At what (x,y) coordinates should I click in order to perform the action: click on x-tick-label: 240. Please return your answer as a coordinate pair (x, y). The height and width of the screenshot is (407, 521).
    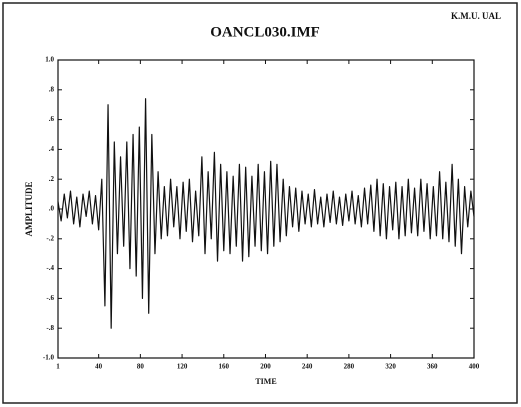
    Looking at the image, I should click on (307, 367).